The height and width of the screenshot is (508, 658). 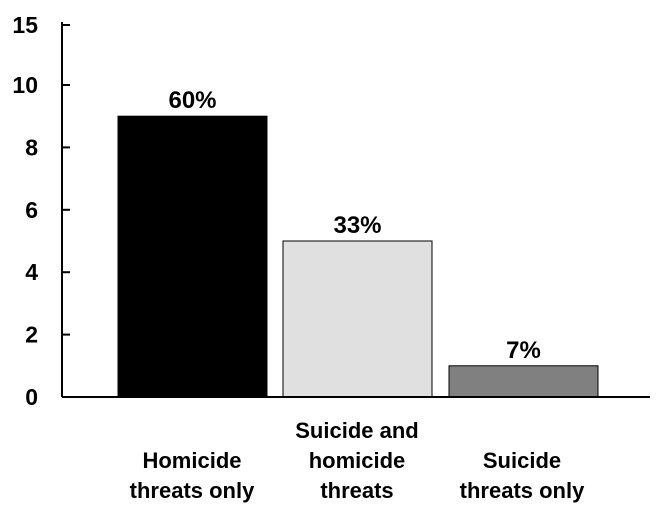 What do you see at coordinates (522, 460) in the screenshot?
I see `category-label: Suicide` at bounding box center [522, 460].